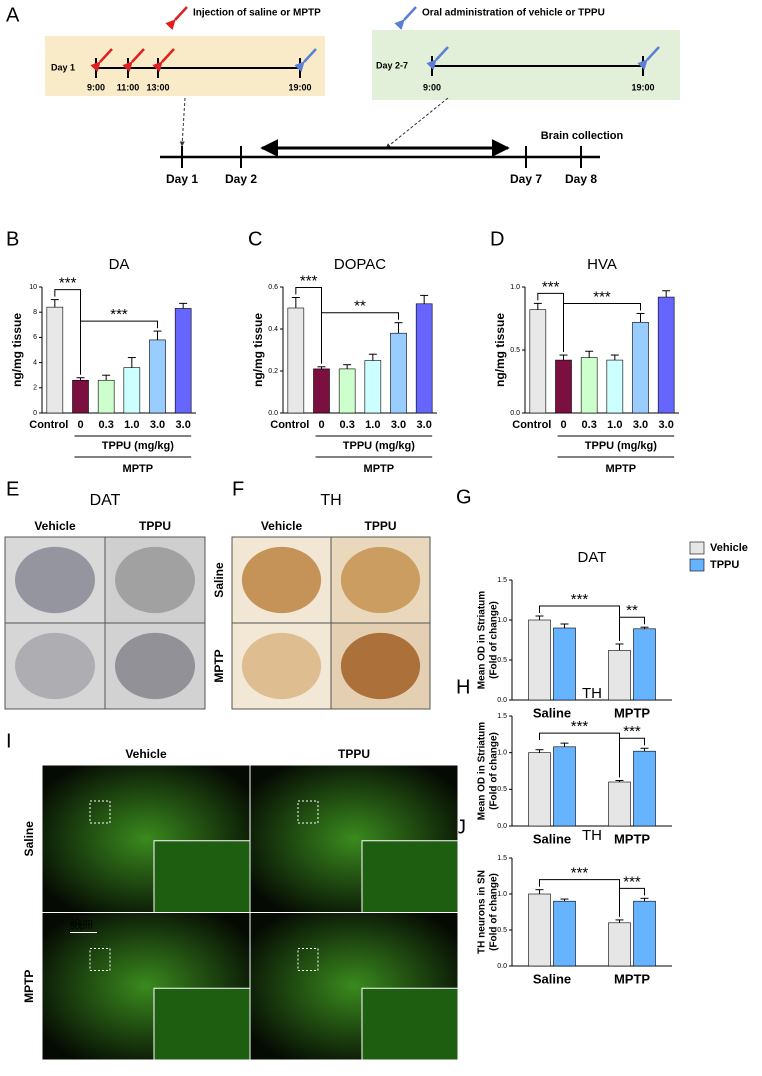 The image size is (762, 1076). Describe the element at coordinates (497, 239) in the screenshot. I see `panel-letter: D` at that location.